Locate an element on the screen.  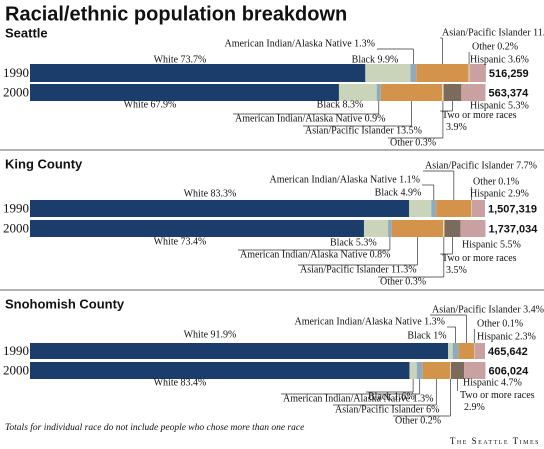
data-label: Hispanic 4.7% is located at coordinates (492, 382).